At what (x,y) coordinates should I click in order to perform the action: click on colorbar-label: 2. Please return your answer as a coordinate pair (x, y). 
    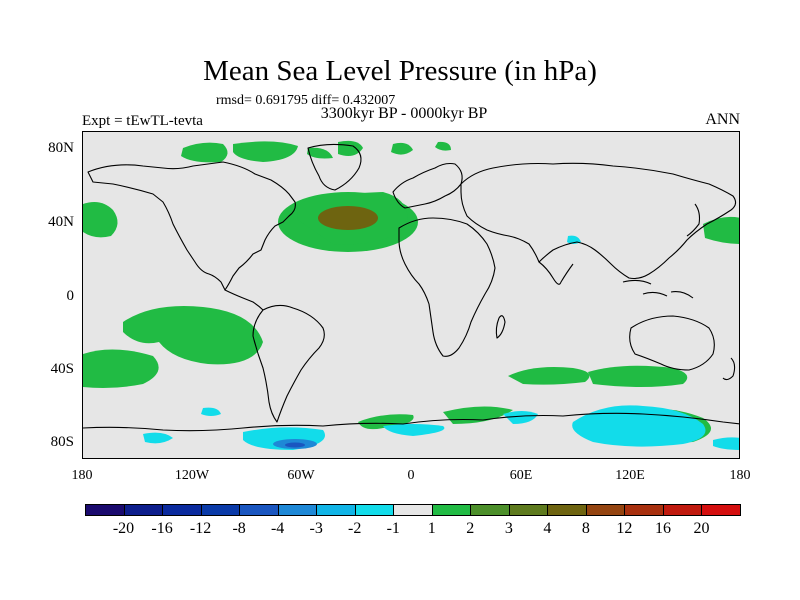
    Looking at the image, I should click on (470, 528).